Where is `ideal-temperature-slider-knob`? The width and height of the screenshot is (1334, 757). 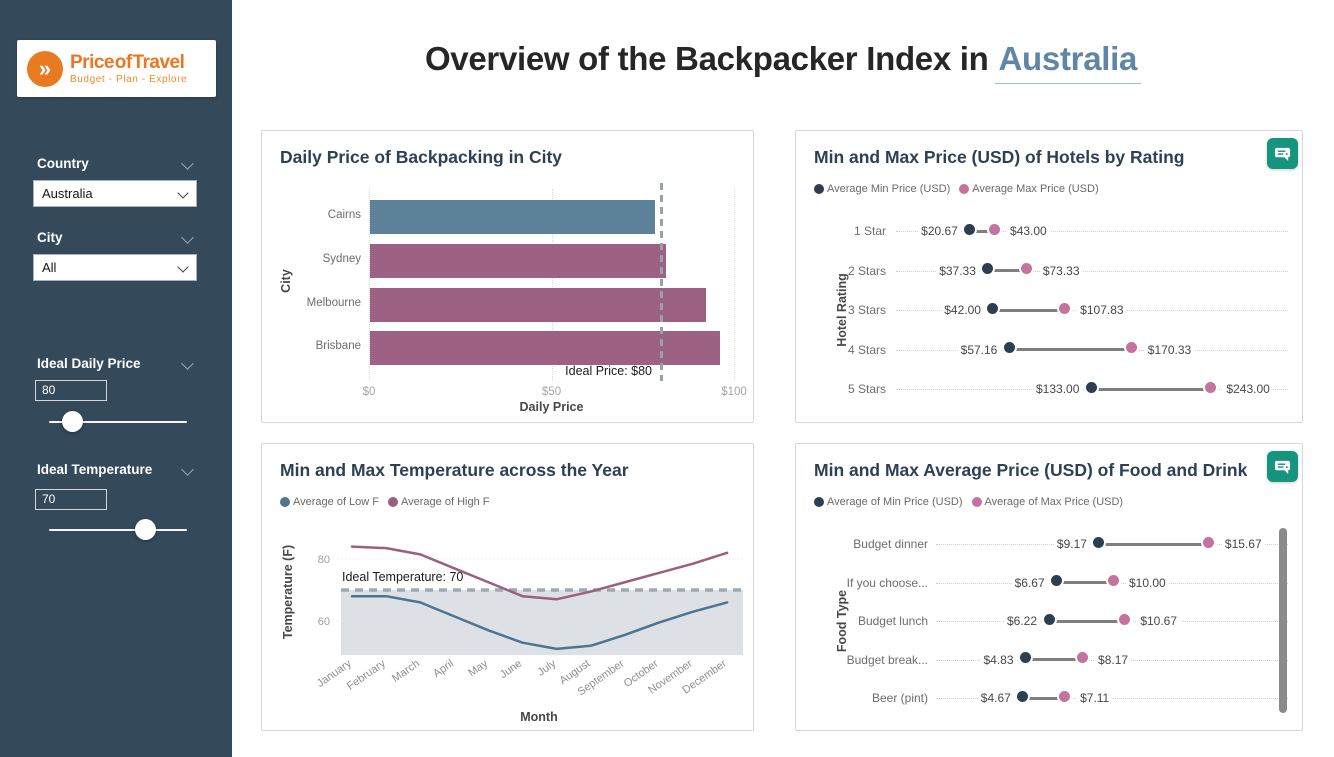
ideal-temperature-slider-knob is located at coordinates (146, 529).